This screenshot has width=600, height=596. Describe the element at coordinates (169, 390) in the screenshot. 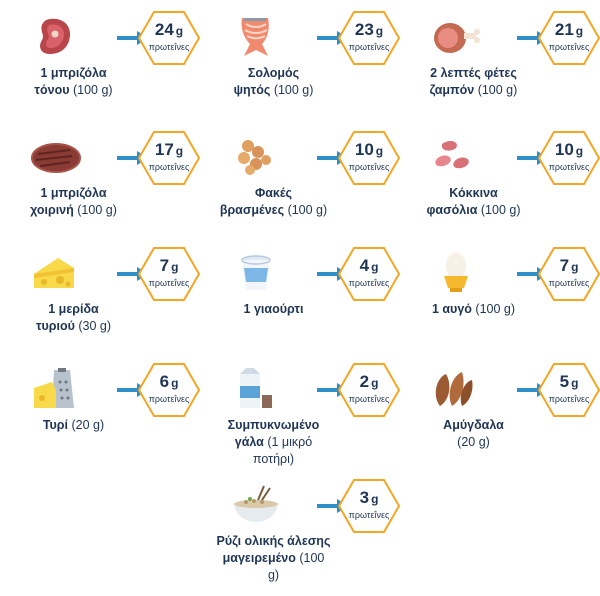

I see `protein-hexagon: 6 g πρωτεΐνες` at that location.